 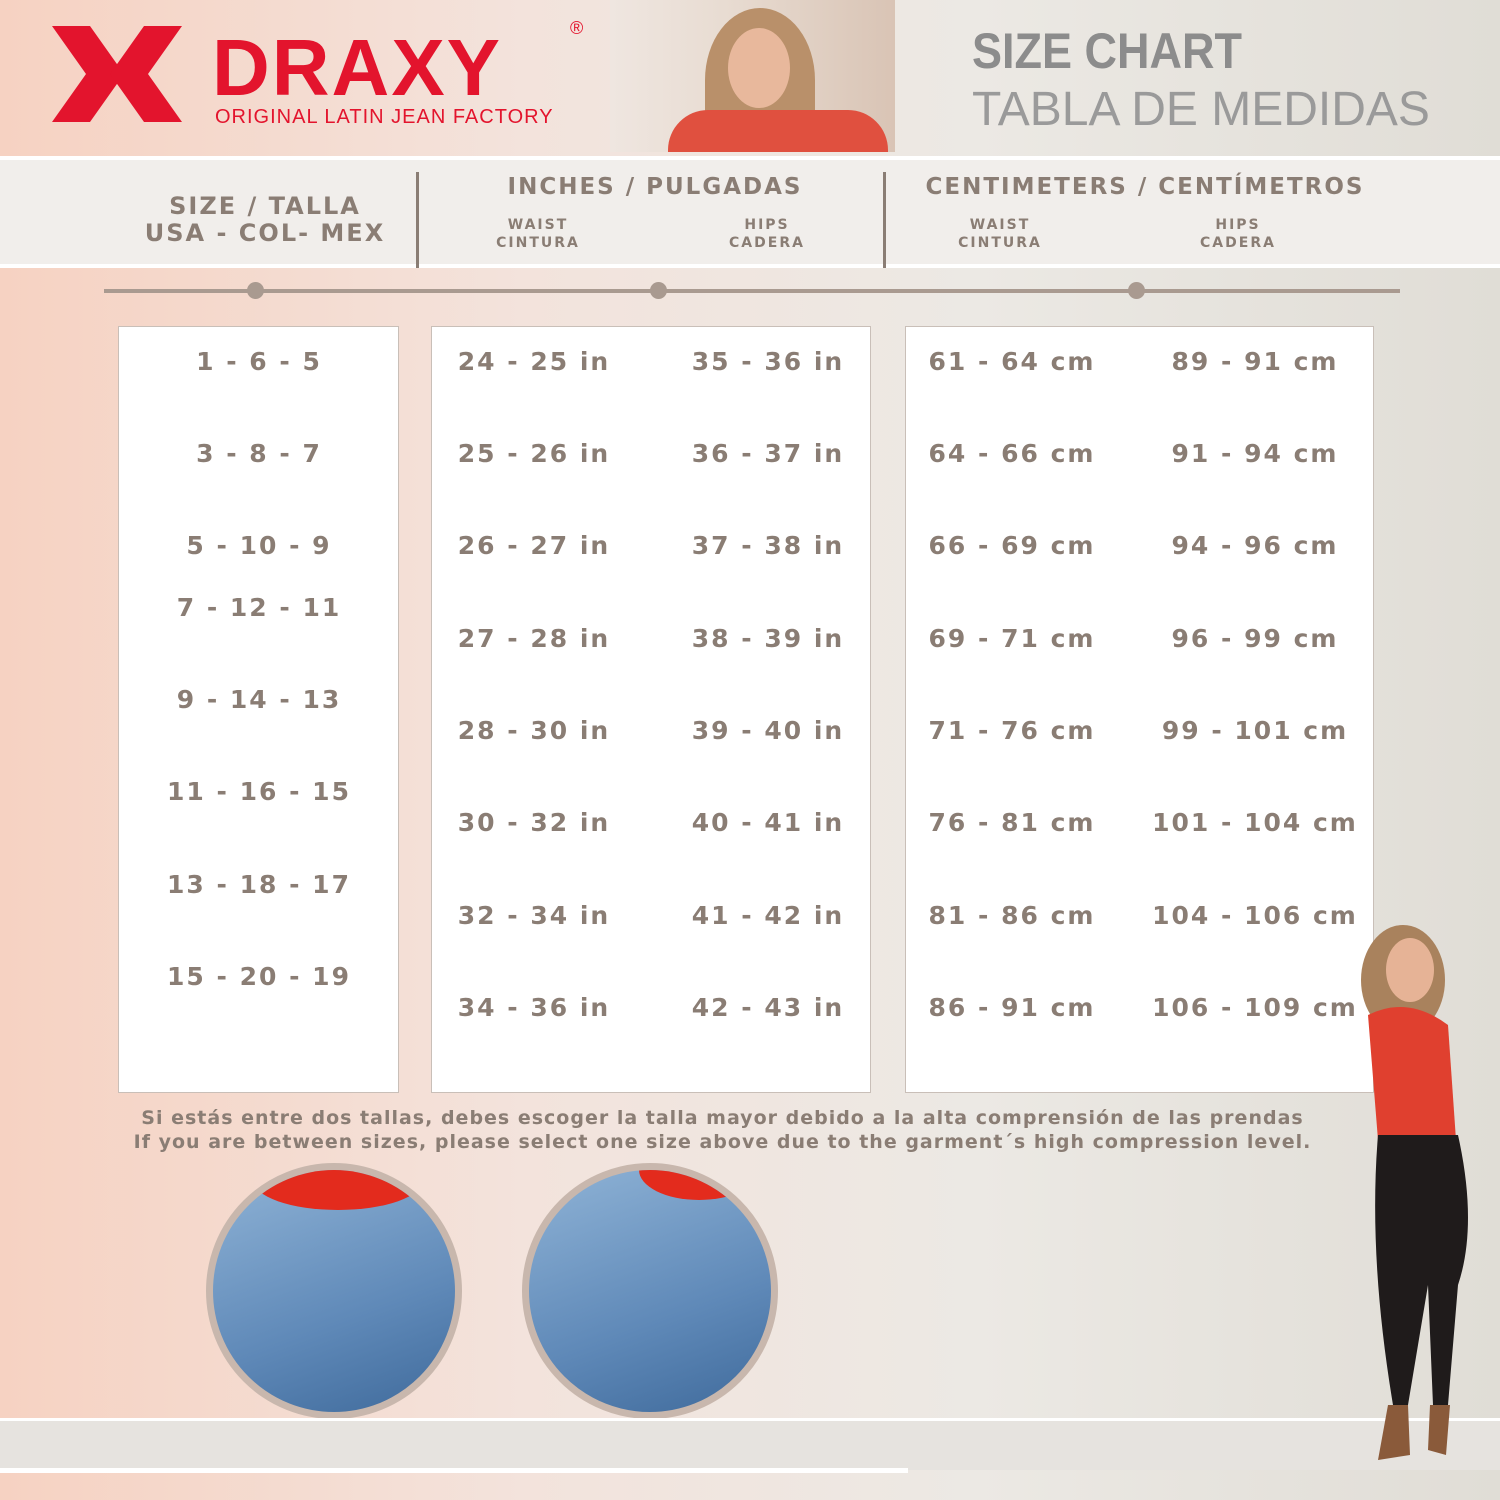 I want to click on cm-hips-cell: 104 - 106 cm, so click(x=1255, y=915).